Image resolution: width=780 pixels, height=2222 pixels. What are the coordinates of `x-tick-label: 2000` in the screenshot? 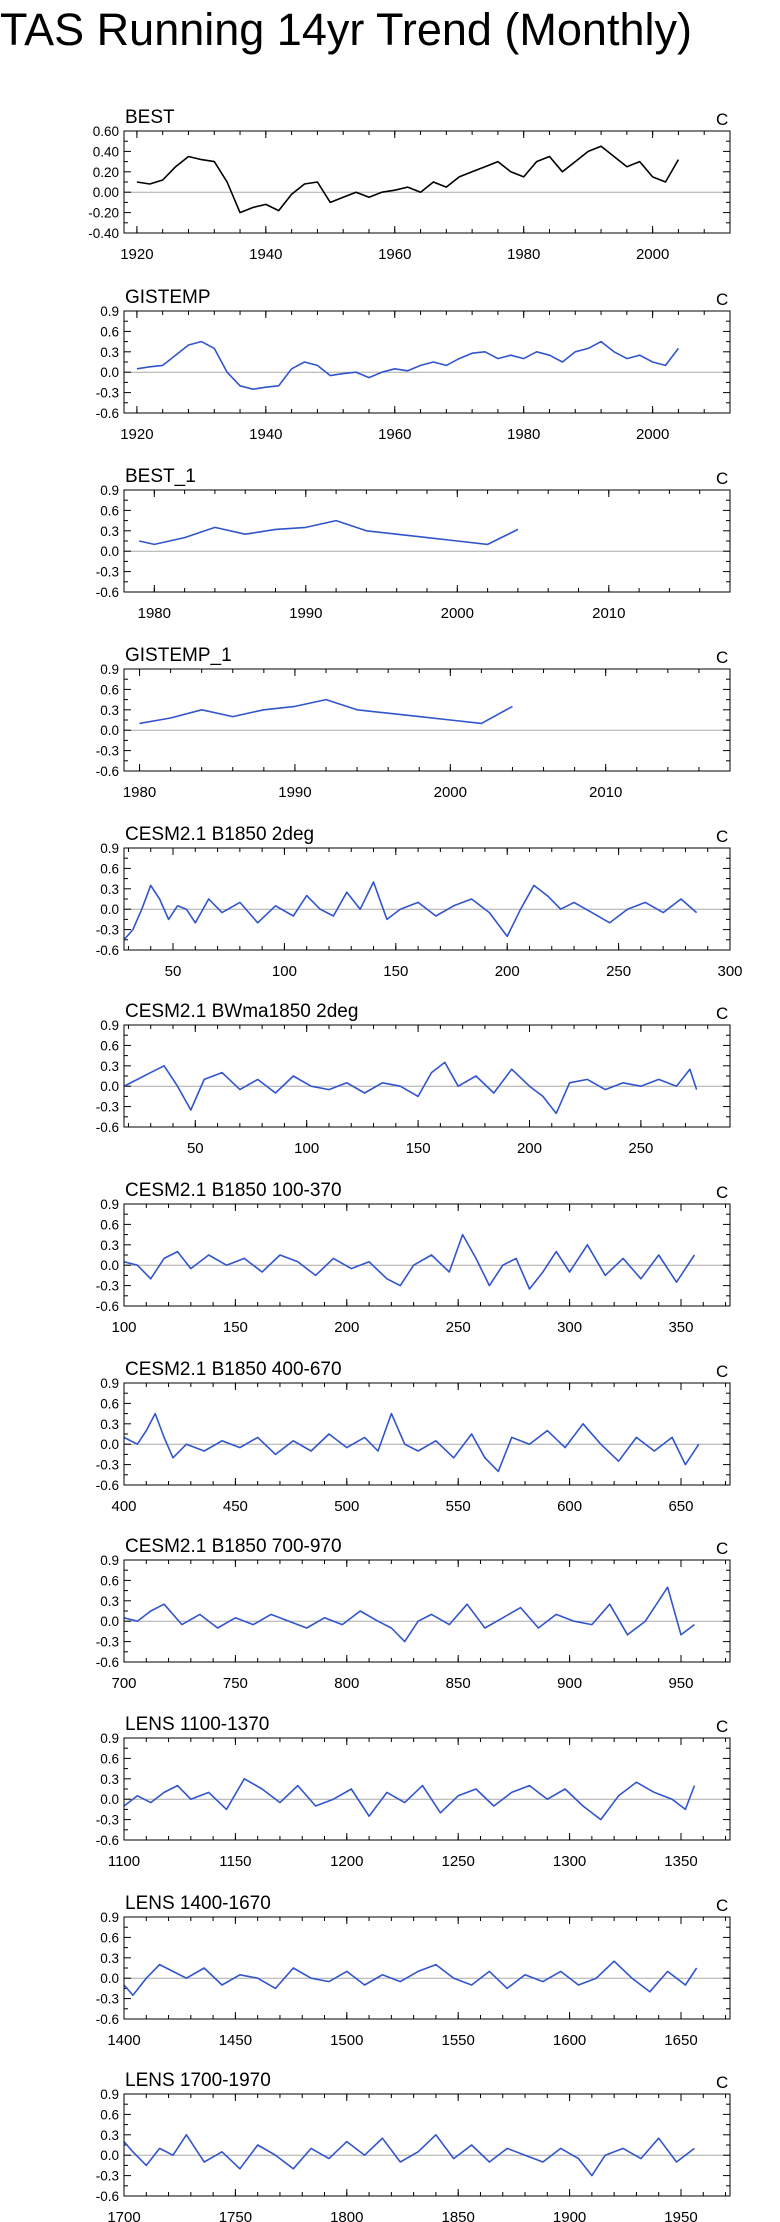 It's located at (457, 613).